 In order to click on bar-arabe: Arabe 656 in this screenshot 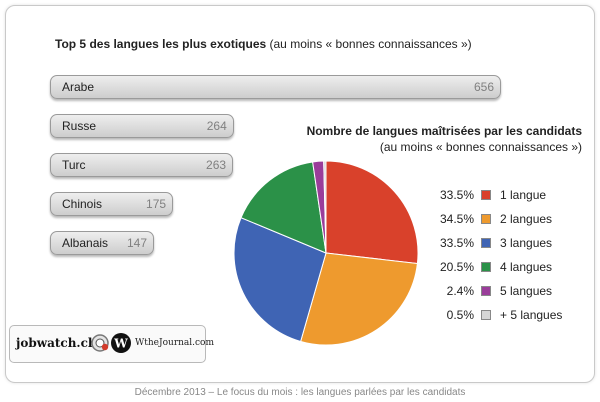, I will do `click(275, 87)`.